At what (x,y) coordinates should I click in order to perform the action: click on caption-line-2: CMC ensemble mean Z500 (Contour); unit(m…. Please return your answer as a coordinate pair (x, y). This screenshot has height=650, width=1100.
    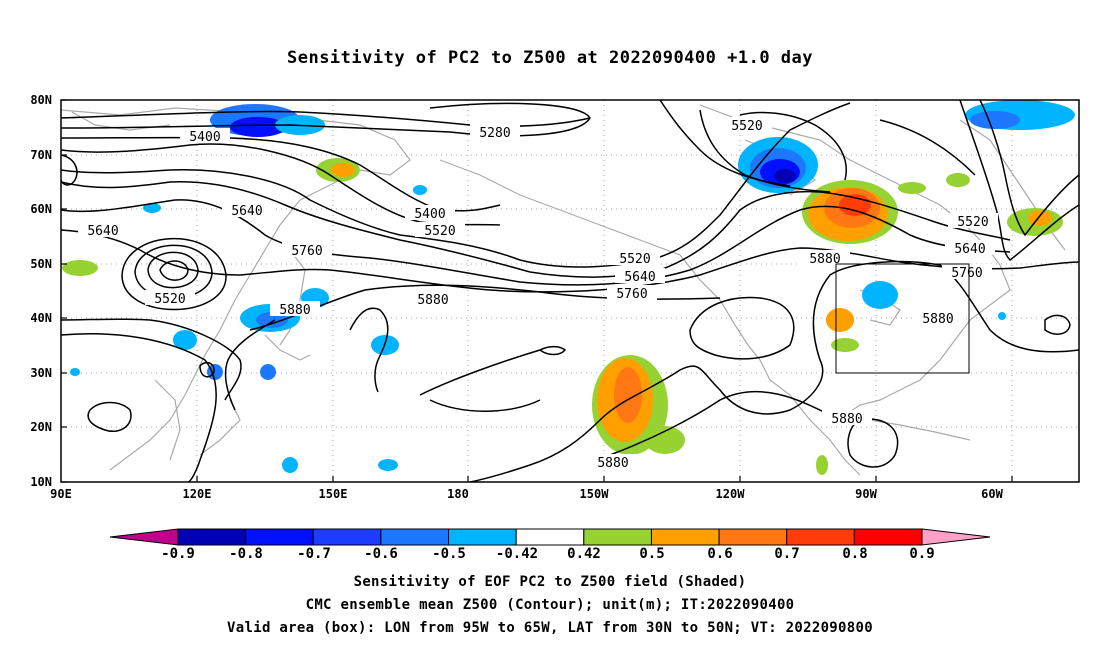
    Looking at the image, I should click on (550, 605).